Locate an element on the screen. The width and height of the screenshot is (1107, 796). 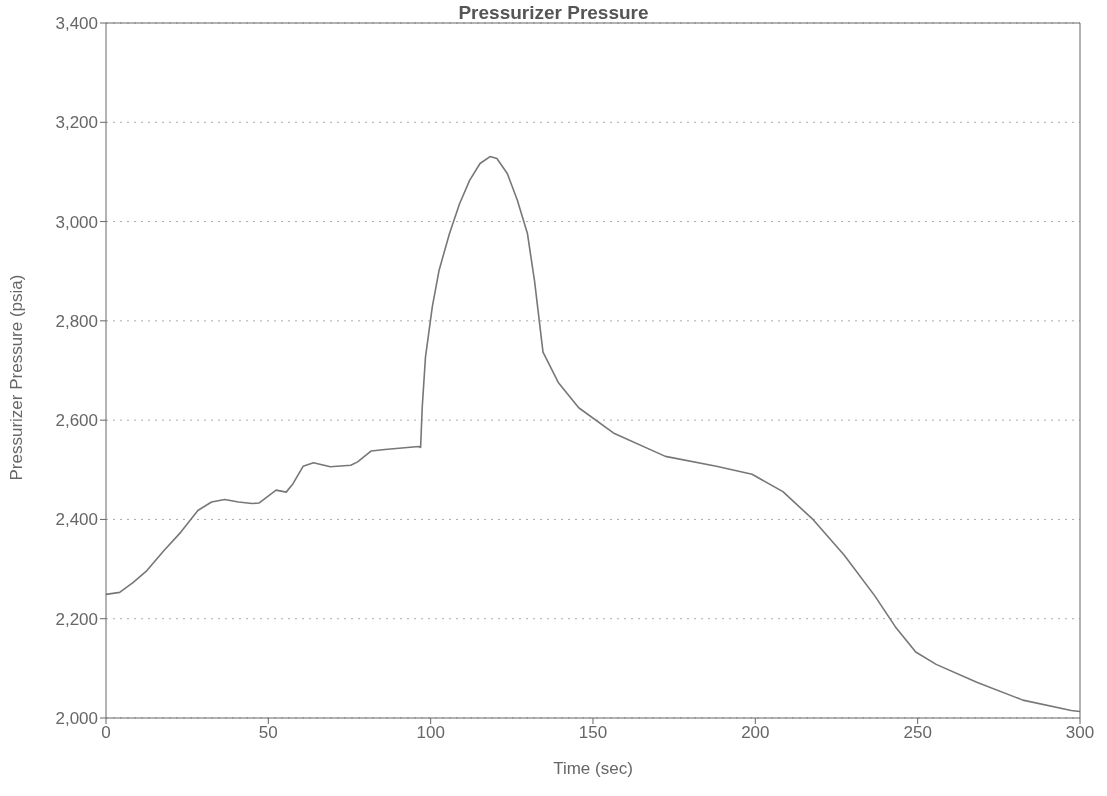
x-axis-title: Time (sec) is located at coordinates (593, 768).